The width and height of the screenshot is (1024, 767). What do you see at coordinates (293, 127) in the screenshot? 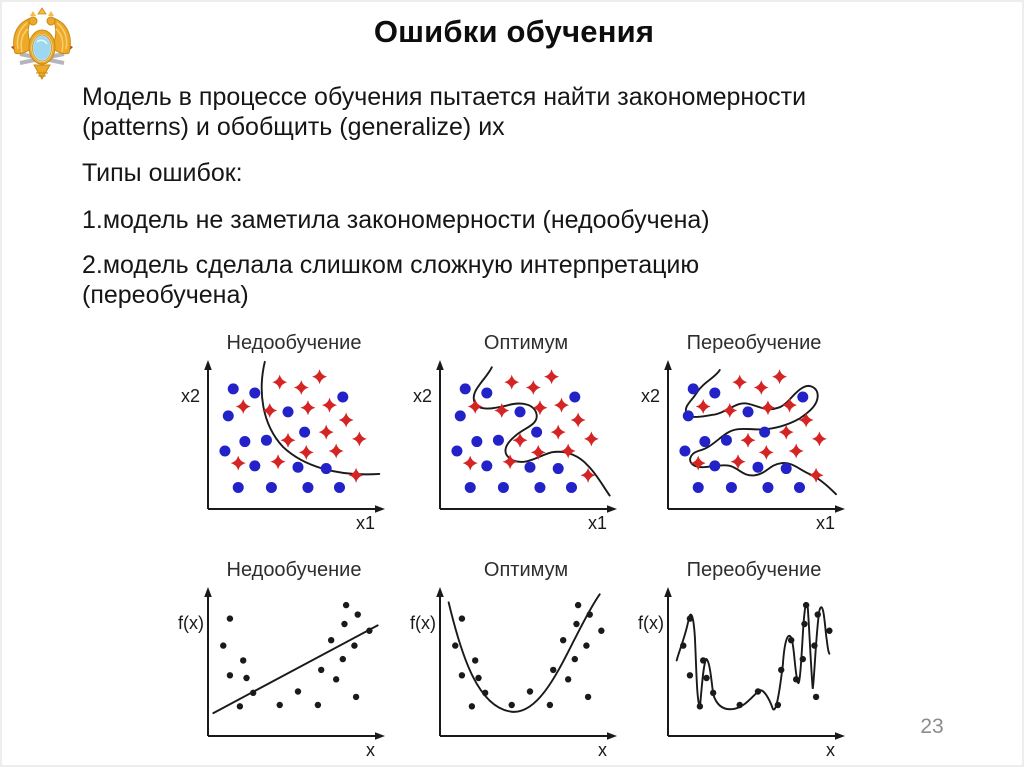
I see `body-line: (patterns) и обобщить (generalize) их` at bounding box center [293, 127].